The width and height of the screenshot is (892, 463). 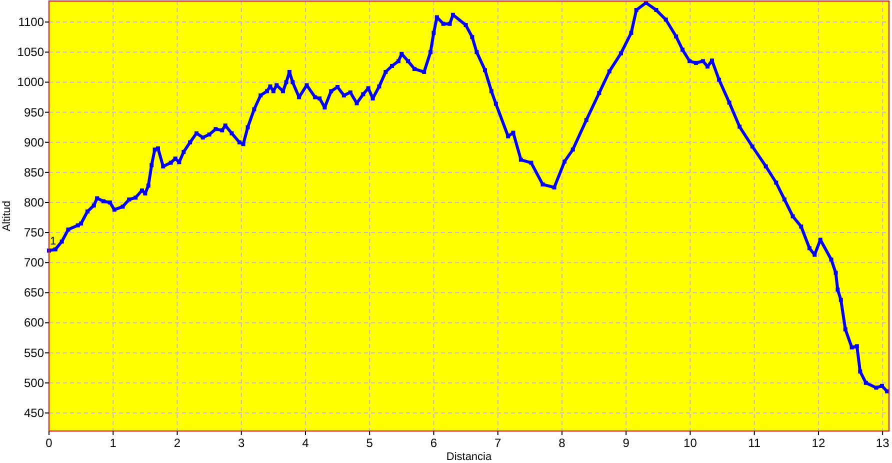 What do you see at coordinates (34, 323) in the screenshot?
I see `y-tick-label: 600` at bounding box center [34, 323].